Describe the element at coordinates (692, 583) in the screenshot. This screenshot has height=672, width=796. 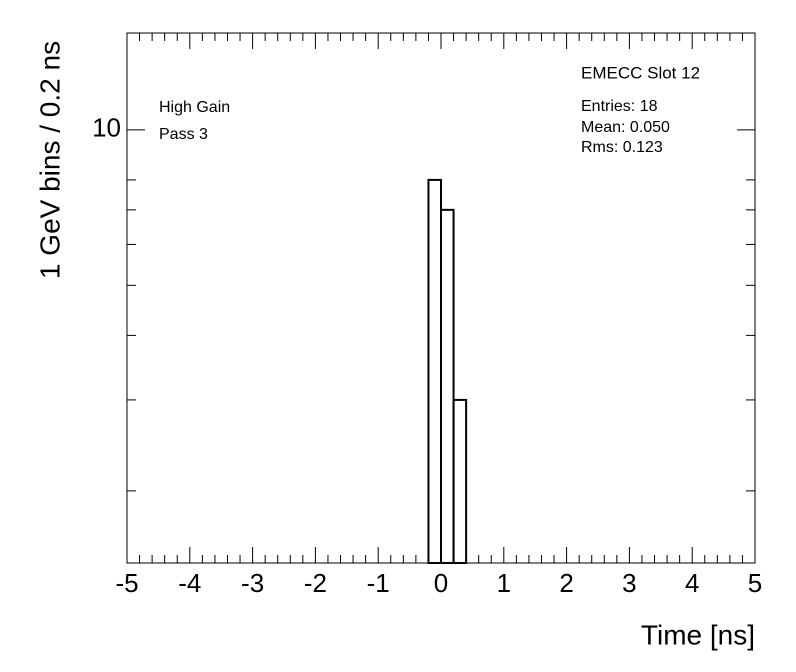
I see `x-tick-label: 4` at that location.